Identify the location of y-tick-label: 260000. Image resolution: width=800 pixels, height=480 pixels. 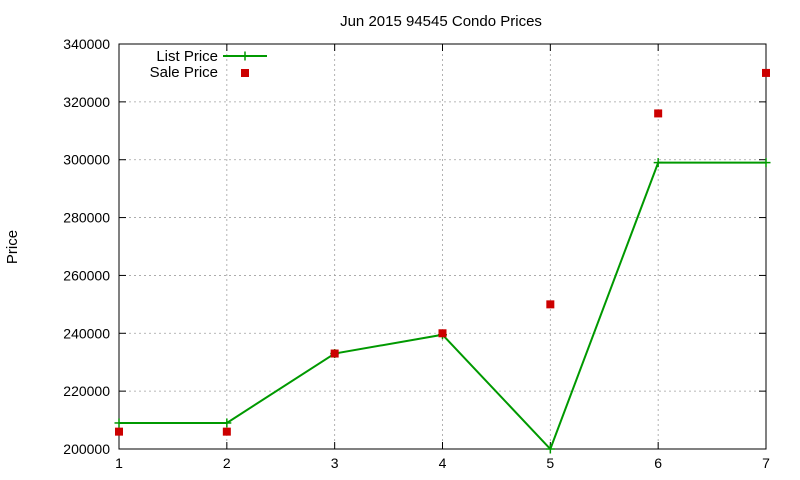
(86, 275).